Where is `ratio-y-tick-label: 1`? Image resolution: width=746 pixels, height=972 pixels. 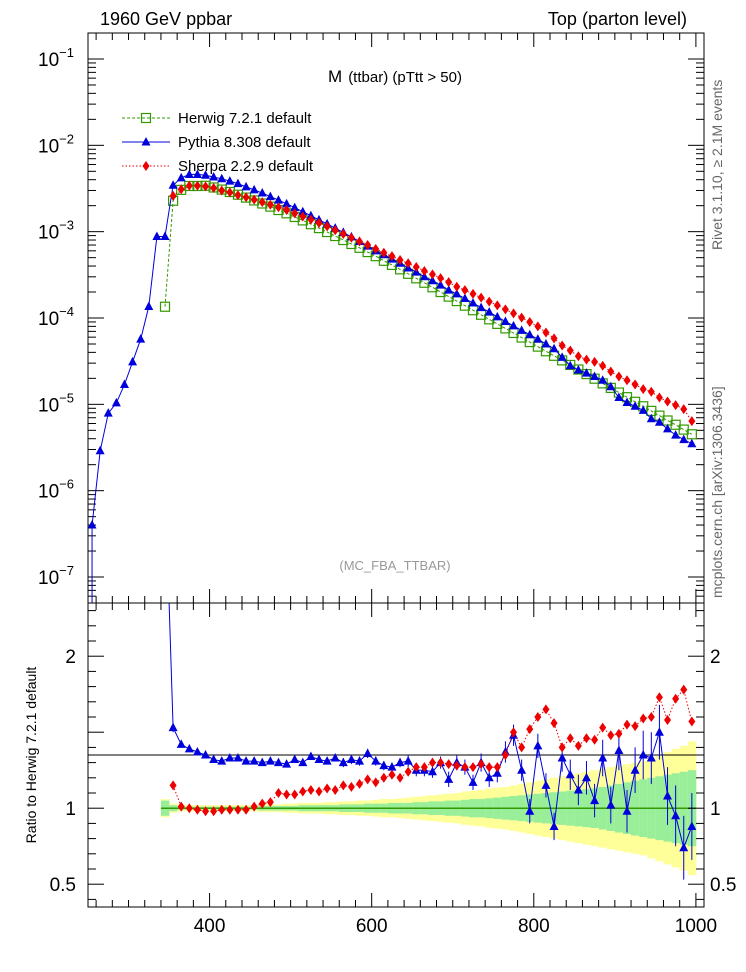
ratio-y-tick-label: 1 is located at coordinates (70, 809).